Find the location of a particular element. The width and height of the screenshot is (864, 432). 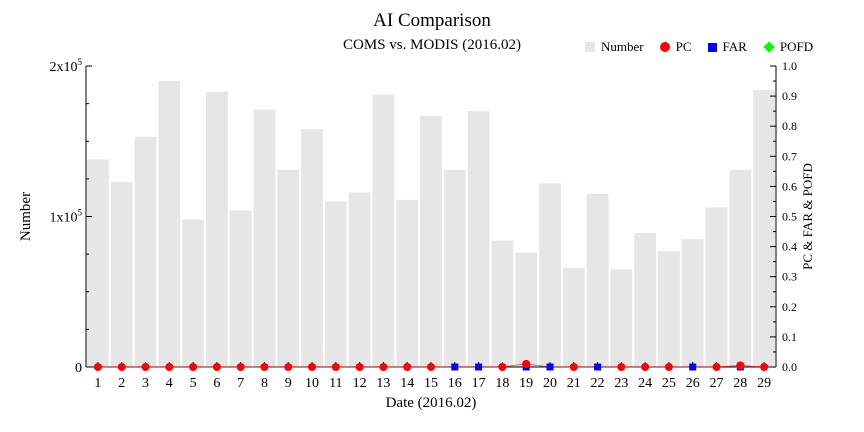

y2-tick-label-2: 0.2 is located at coordinates (789, 307).